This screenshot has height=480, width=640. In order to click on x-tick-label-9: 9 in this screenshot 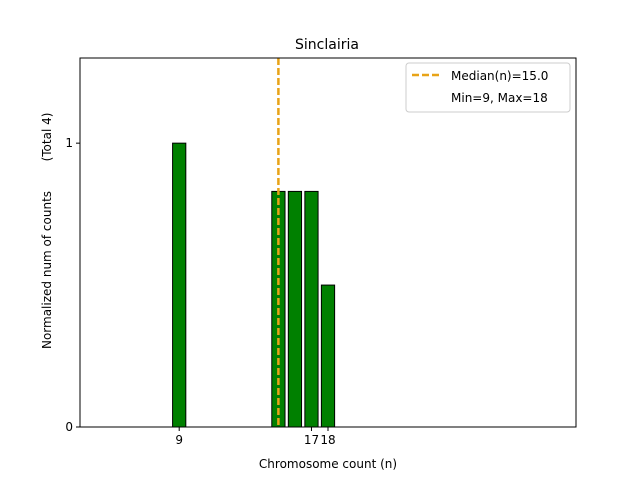, I will do `click(179, 440)`.